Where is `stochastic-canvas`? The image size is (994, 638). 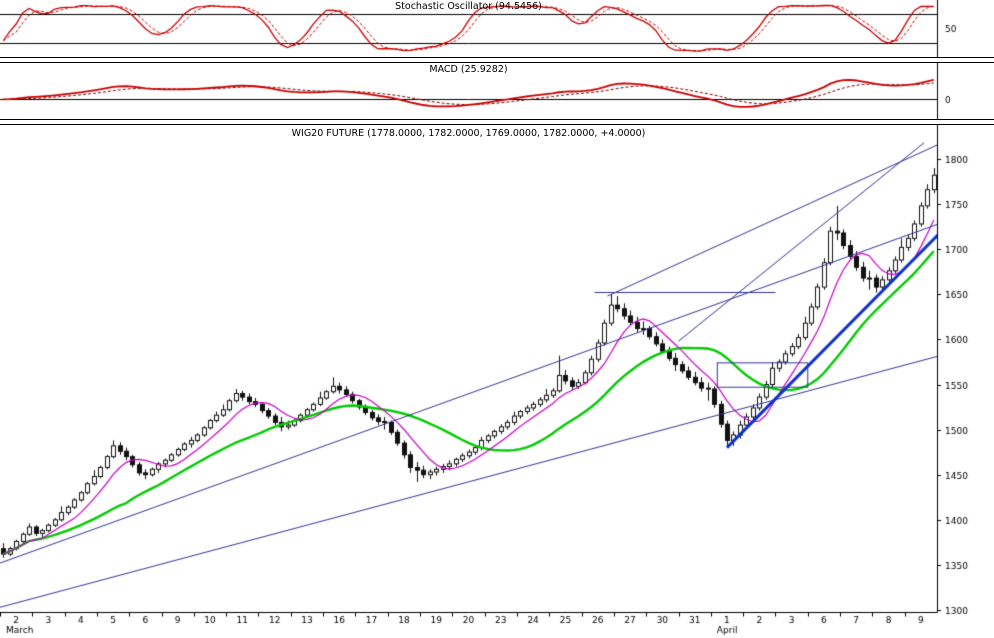 stochastic-canvas is located at coordinates (497, 28).